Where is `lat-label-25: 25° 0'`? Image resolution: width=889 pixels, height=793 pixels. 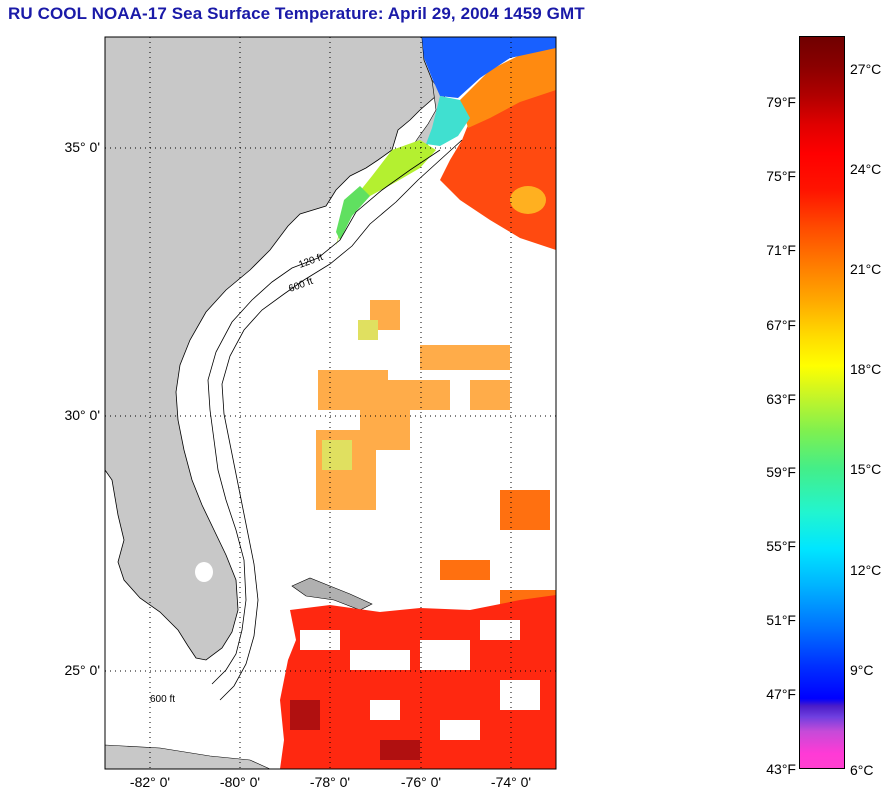
lat-label-25: 25° 0' is located at coordinates (82, 670).